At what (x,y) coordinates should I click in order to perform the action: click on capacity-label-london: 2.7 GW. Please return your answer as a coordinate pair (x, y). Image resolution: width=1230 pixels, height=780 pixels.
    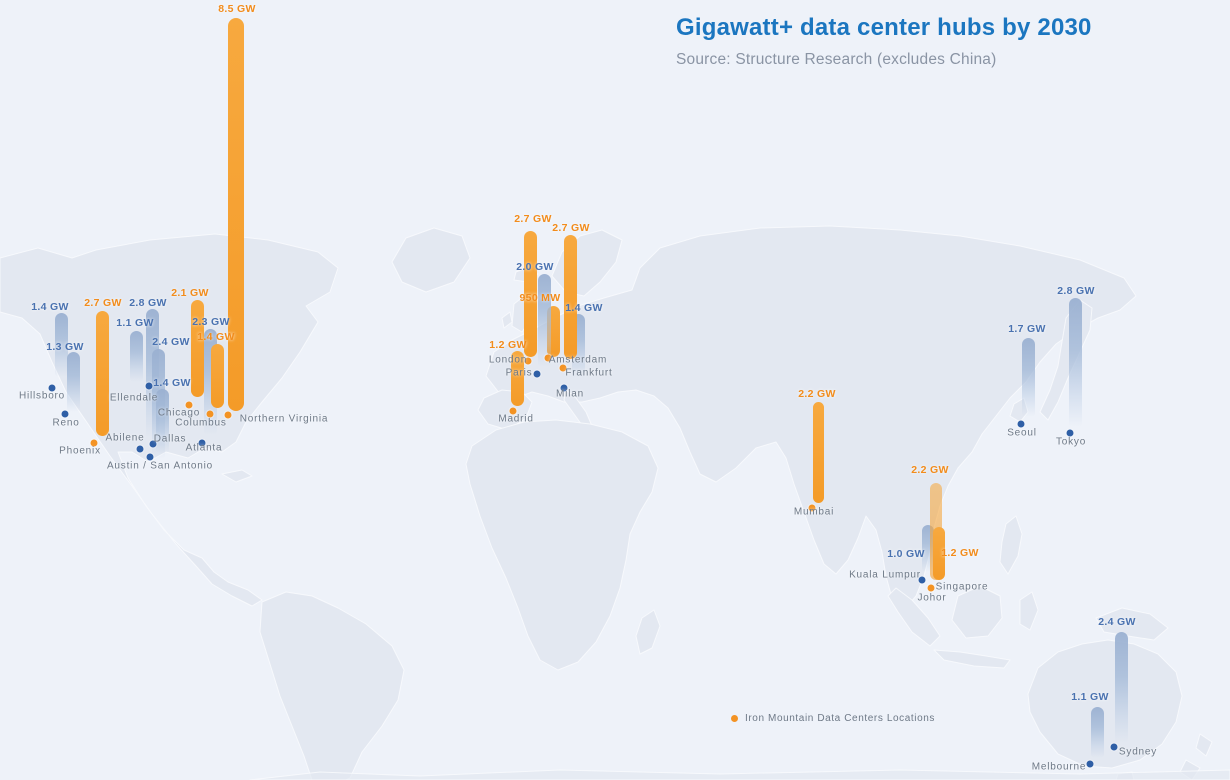
    Looking at the image, I should click on (533, 219).